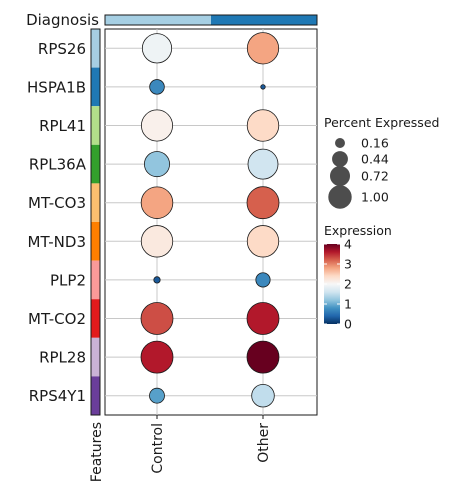 This screenshot has width=464, height=500. What do you see at coordinates (375, 159) in the screenshot?
I see `size-legend-label: 0.44` at bounding box center [375, 159].